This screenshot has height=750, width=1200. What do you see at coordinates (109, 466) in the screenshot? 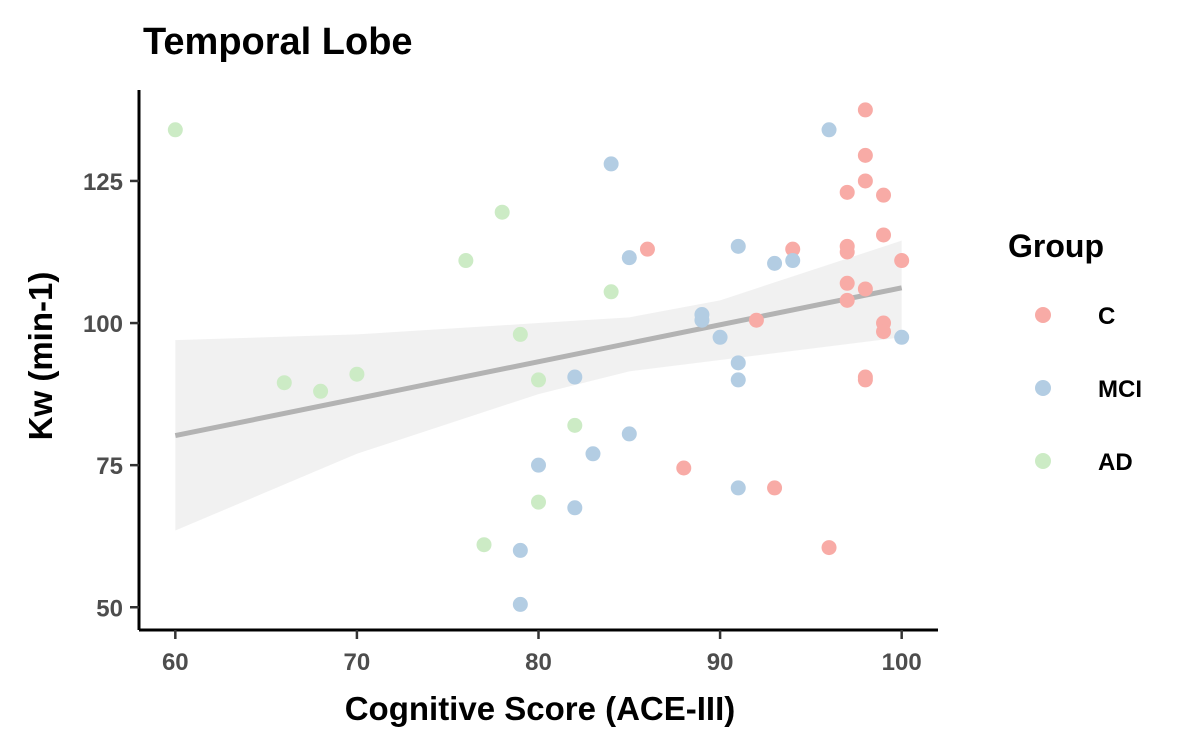
I see `y-tick-label: 75` at bounding box center [109, 466].